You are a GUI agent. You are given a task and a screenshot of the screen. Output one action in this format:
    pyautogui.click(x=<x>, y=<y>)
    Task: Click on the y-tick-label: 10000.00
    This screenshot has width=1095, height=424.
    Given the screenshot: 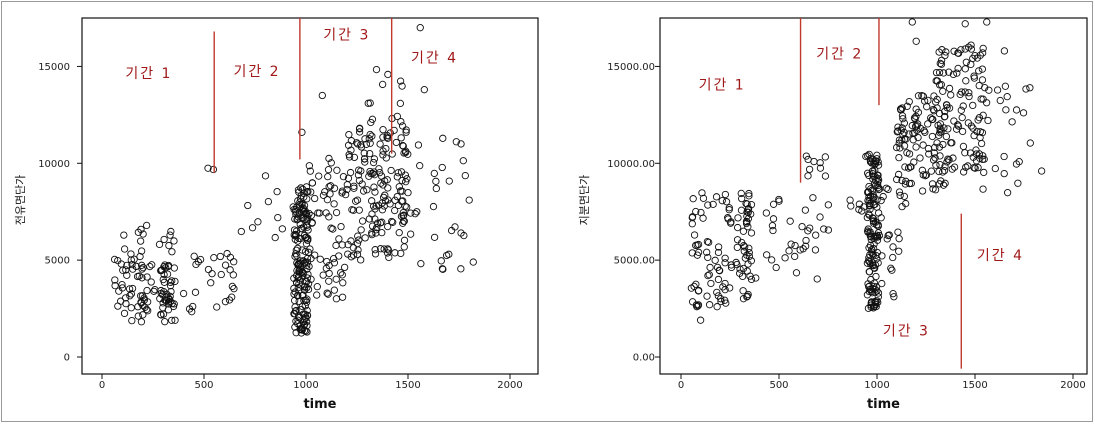 What is the action you would take?
    pyautogui.click(x=631, y=164)
    